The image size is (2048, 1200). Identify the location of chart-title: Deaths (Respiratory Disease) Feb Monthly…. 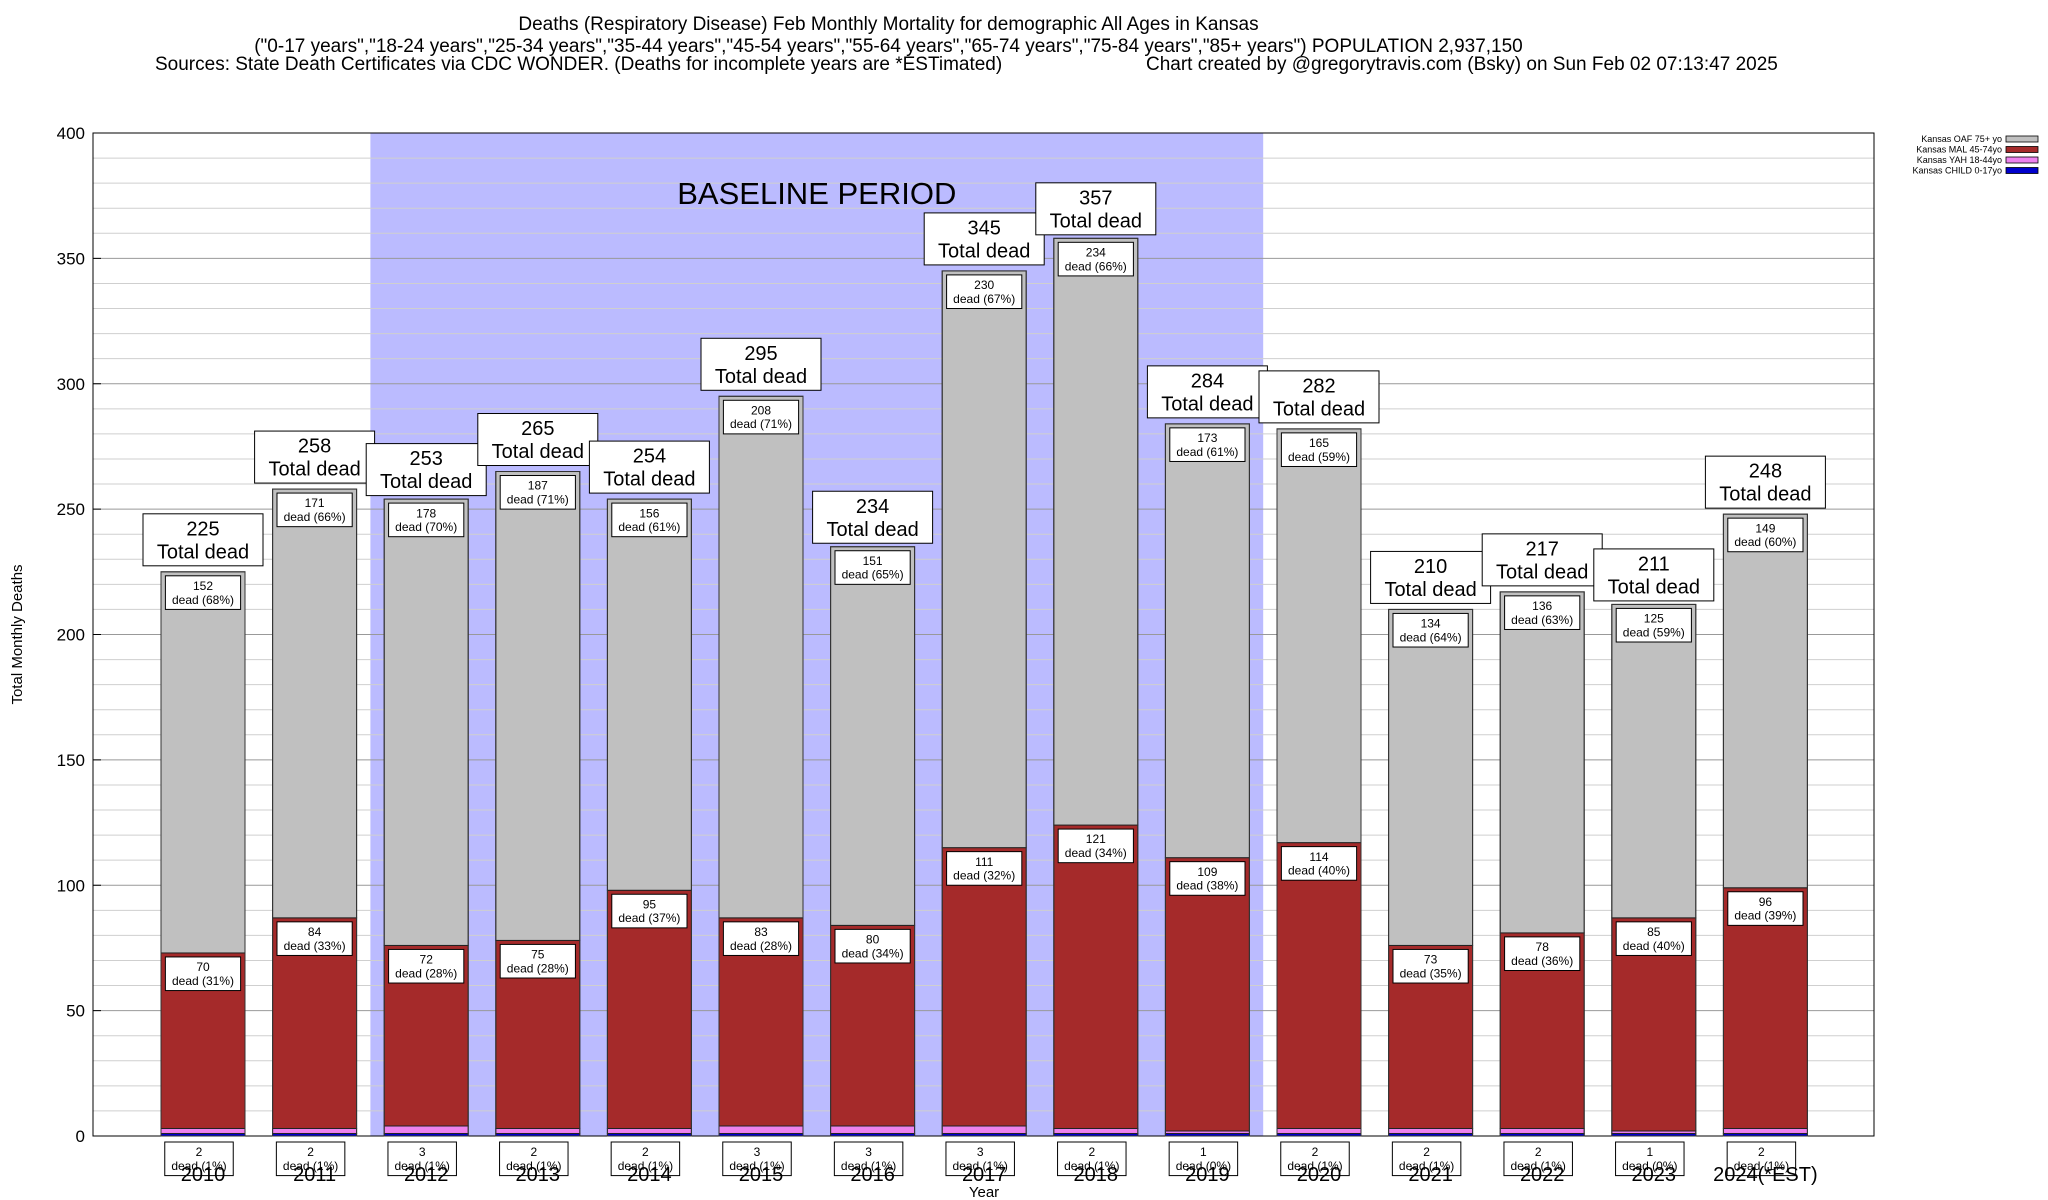
(888, 24).